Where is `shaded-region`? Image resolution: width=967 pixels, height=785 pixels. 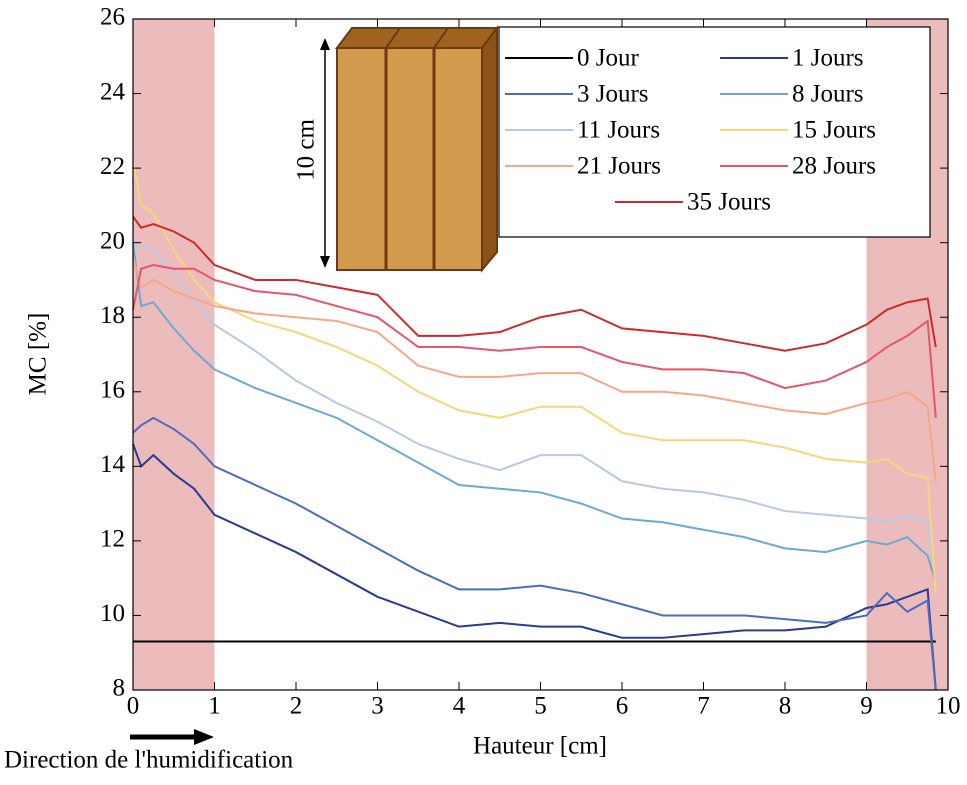 shaded-region is located at coordinates (174, 354).